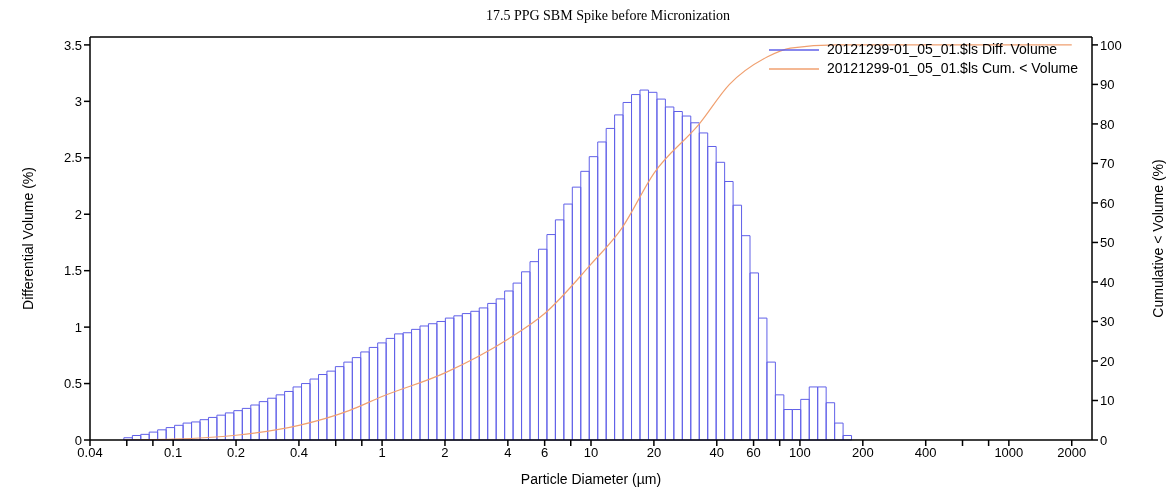 This screenshot has width=1175, height=502. I want to click on y2-tick-label: 60, so click(1107, 203).